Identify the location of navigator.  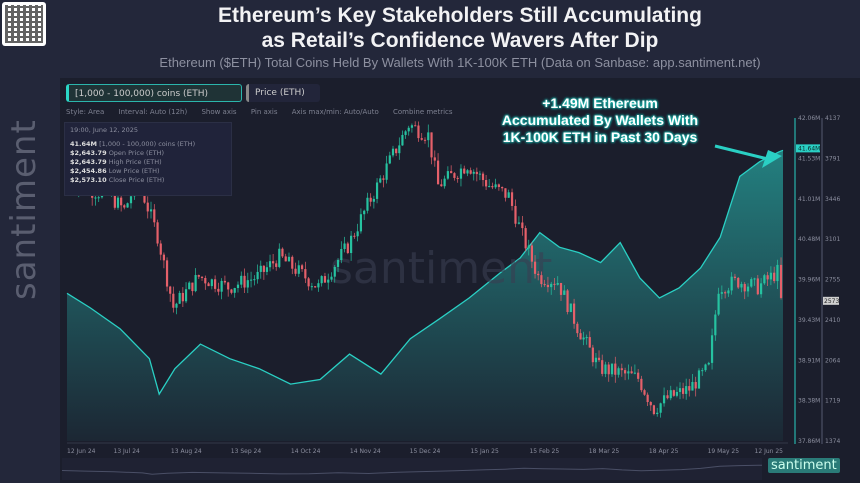
(412, 469).